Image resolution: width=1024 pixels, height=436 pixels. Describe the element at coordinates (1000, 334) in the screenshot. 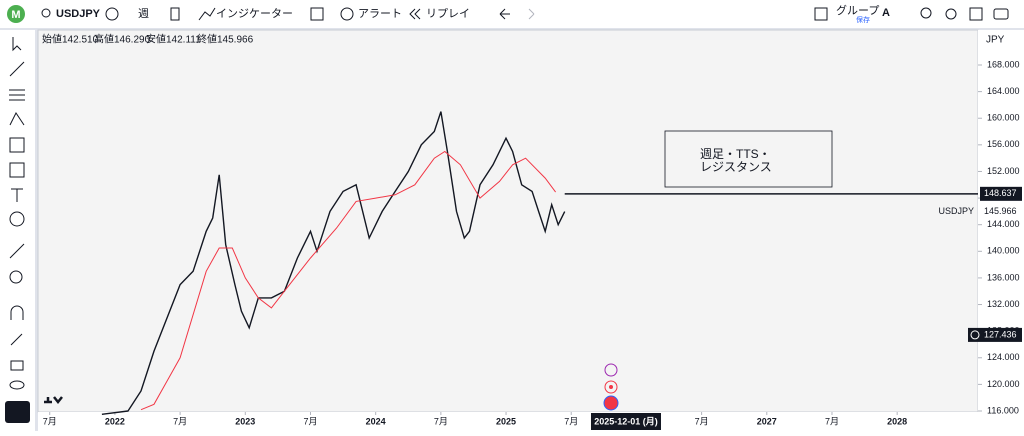

I see `crosshair-y-label: 127.436` at that location.